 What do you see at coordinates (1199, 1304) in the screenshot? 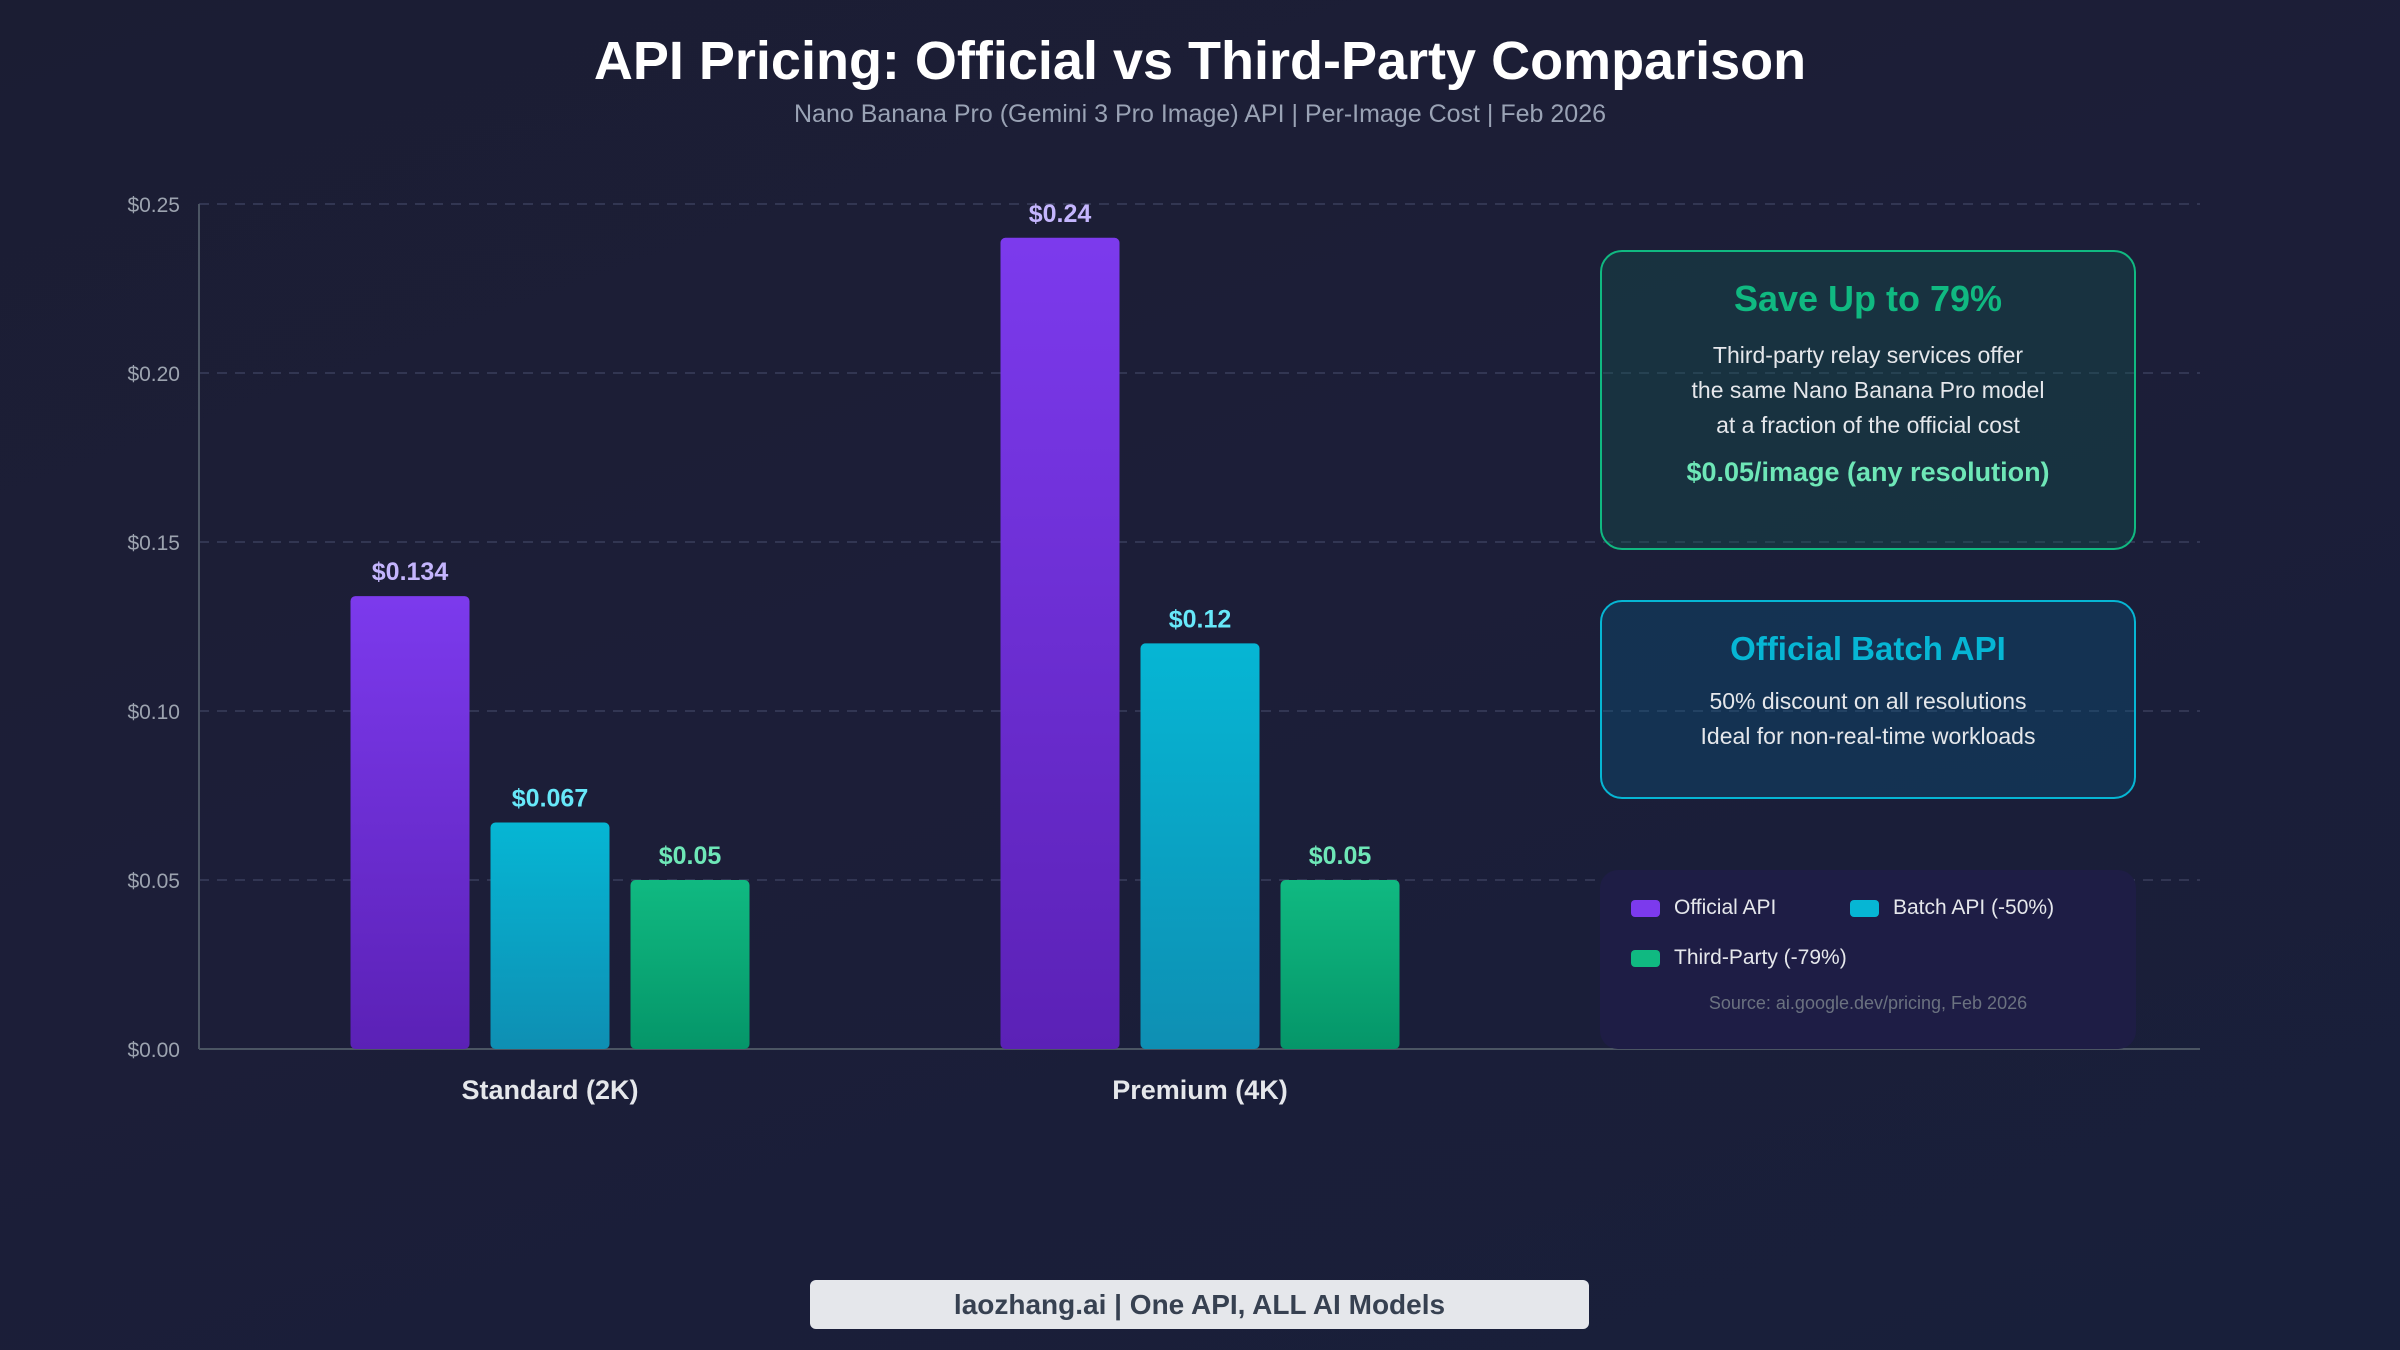
I see `footer-banner: laozhang.ai | One API, ALL AI Models` at bounding box center [1199, 1304].